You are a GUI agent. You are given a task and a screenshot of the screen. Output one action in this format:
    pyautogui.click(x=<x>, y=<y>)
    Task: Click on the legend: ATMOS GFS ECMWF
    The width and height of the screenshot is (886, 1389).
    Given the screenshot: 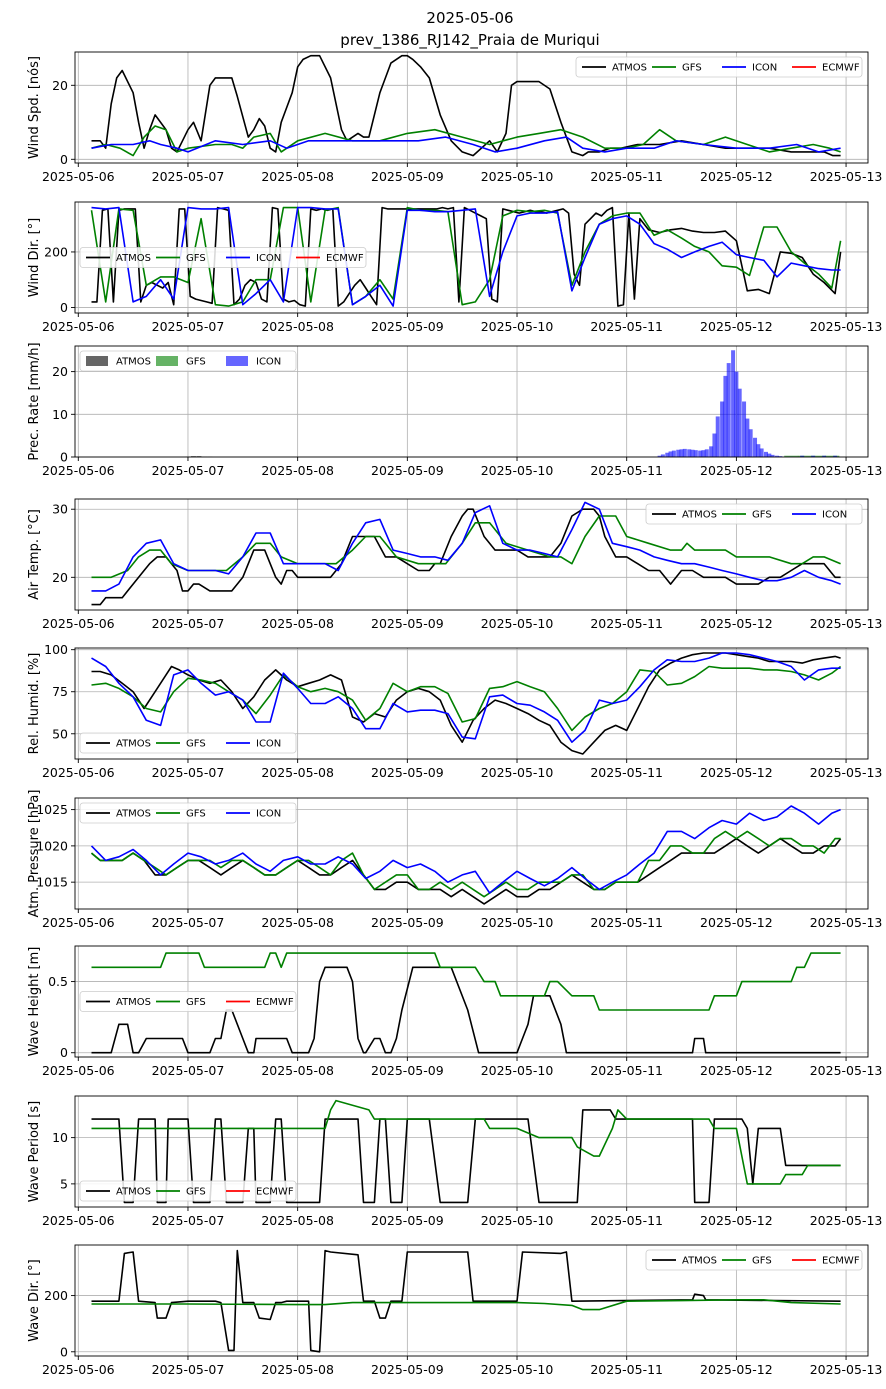 What is the action you would take?
    pyautogui.click(x=188, y=1191)
    